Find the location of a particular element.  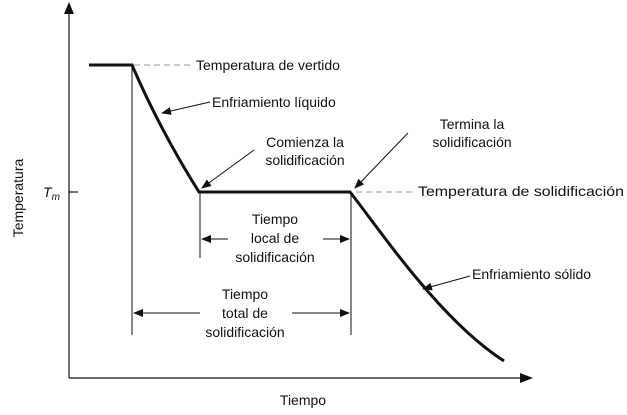

x-axis-arrow-icon is located at coordinates (526, 378).